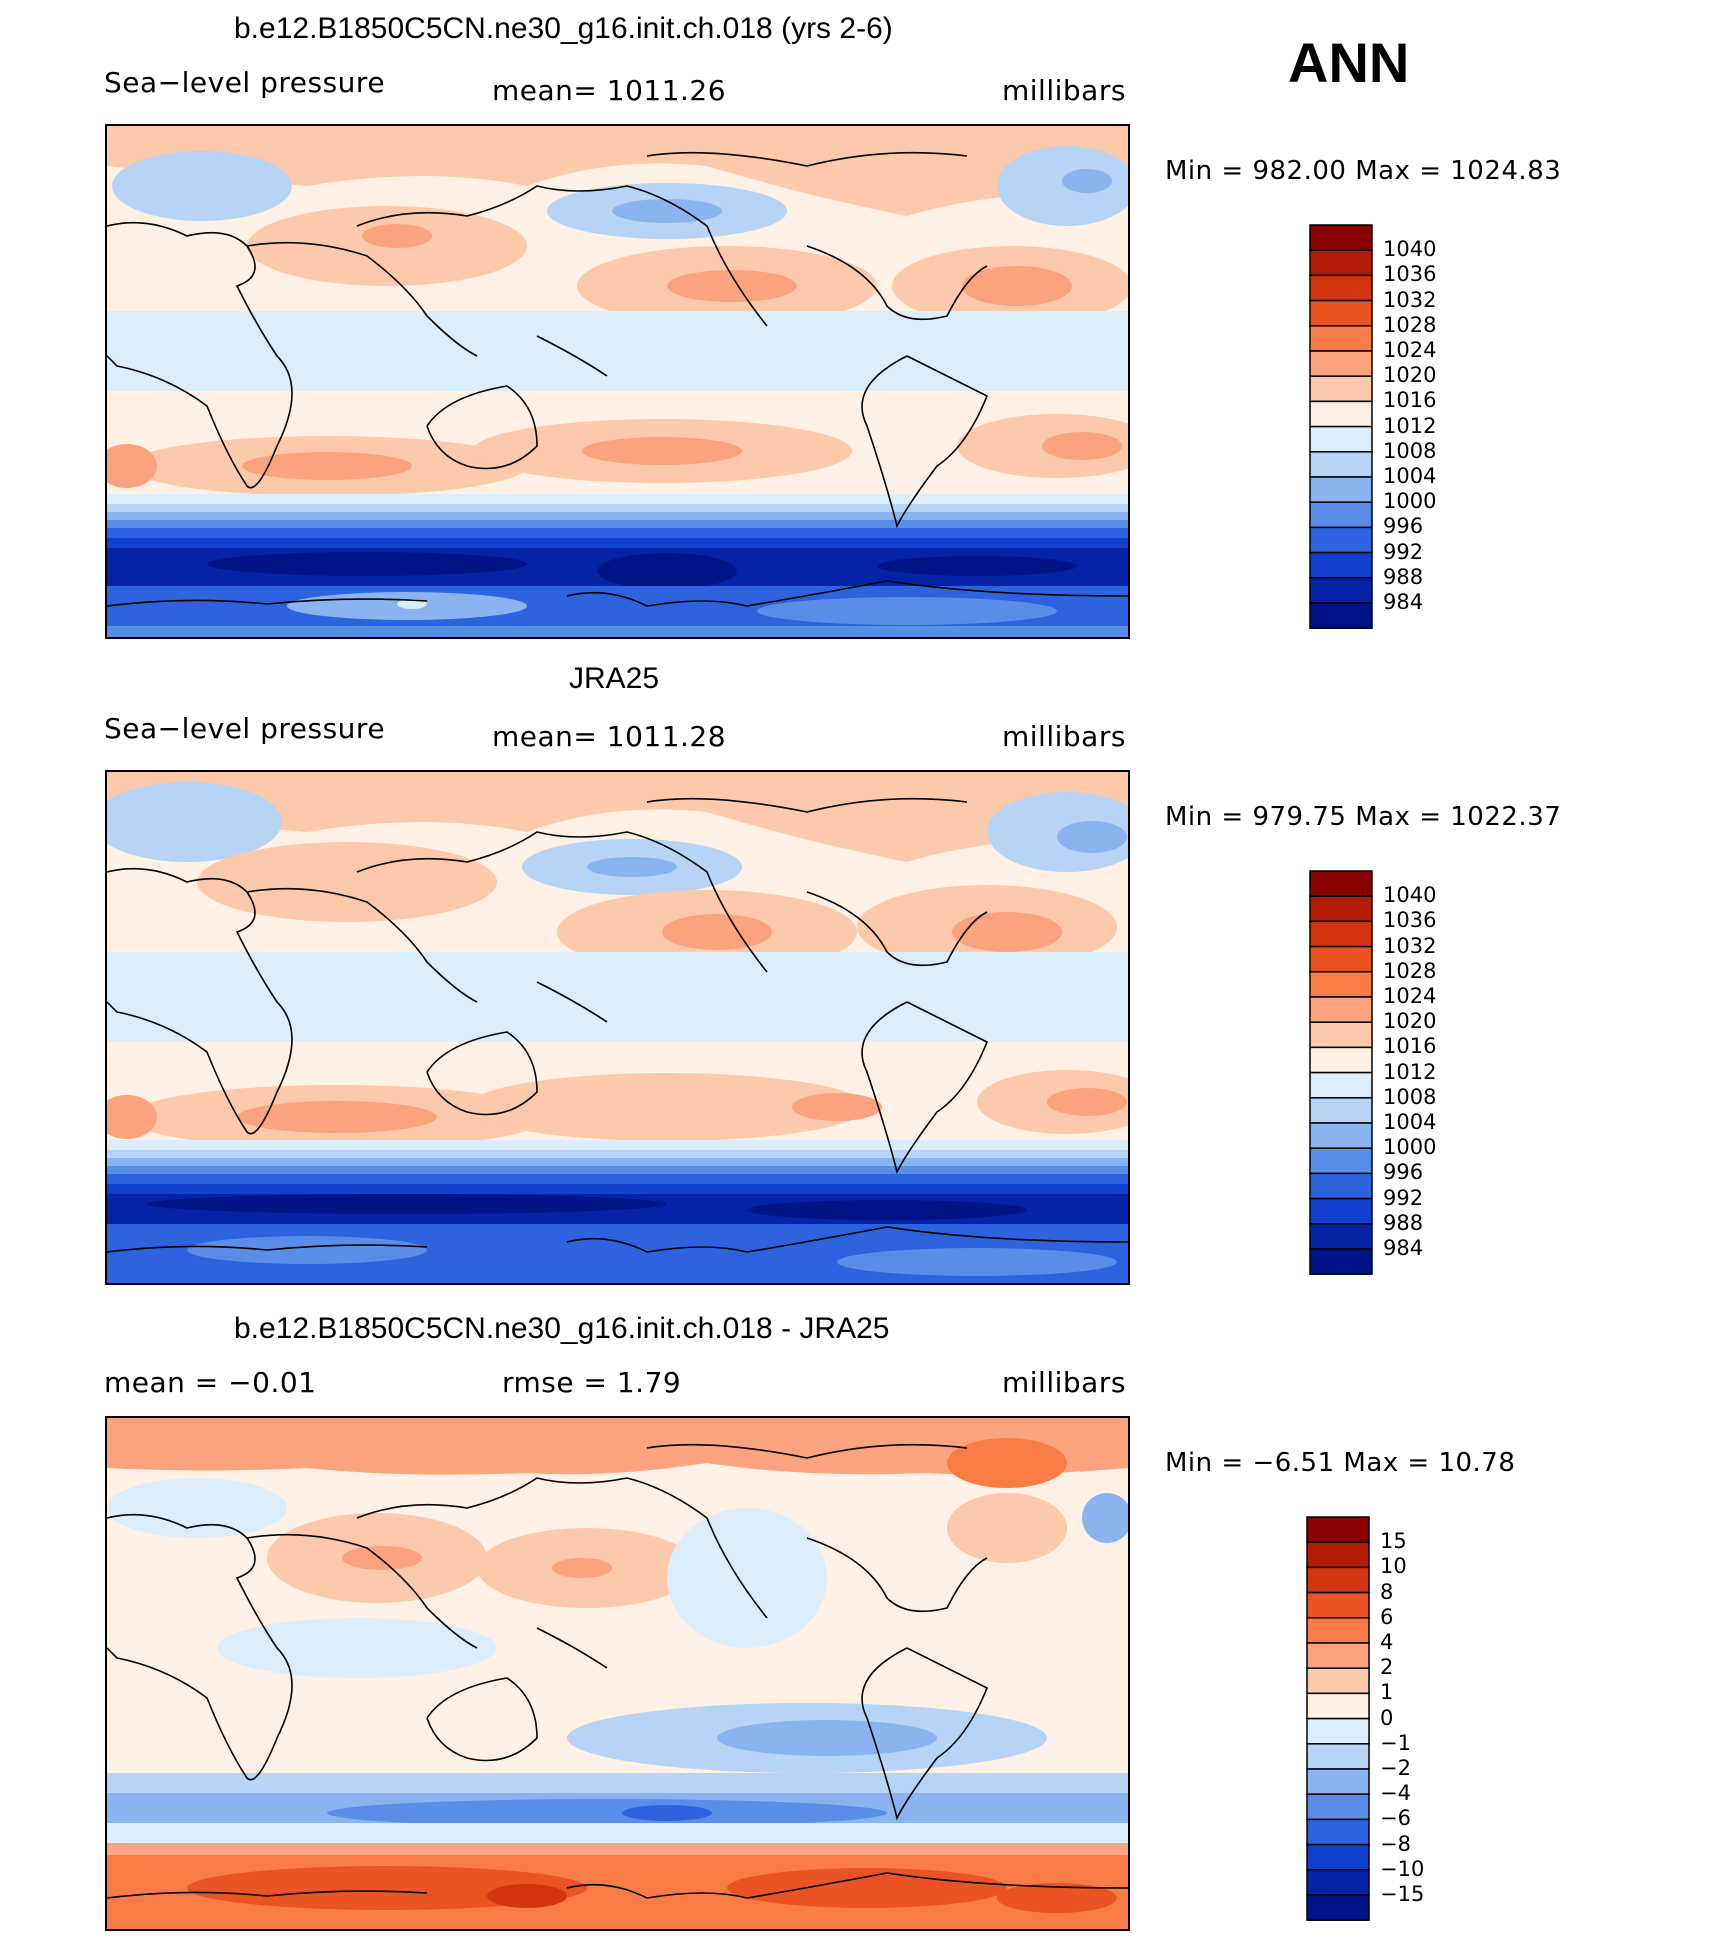 The width and height of the screenshot is (1710, 1953). What do you see at coordinates (1393, 1541) in the screenshot?
I see `colorbar-tick-label: 15` at bounding box center [1393, 1541].